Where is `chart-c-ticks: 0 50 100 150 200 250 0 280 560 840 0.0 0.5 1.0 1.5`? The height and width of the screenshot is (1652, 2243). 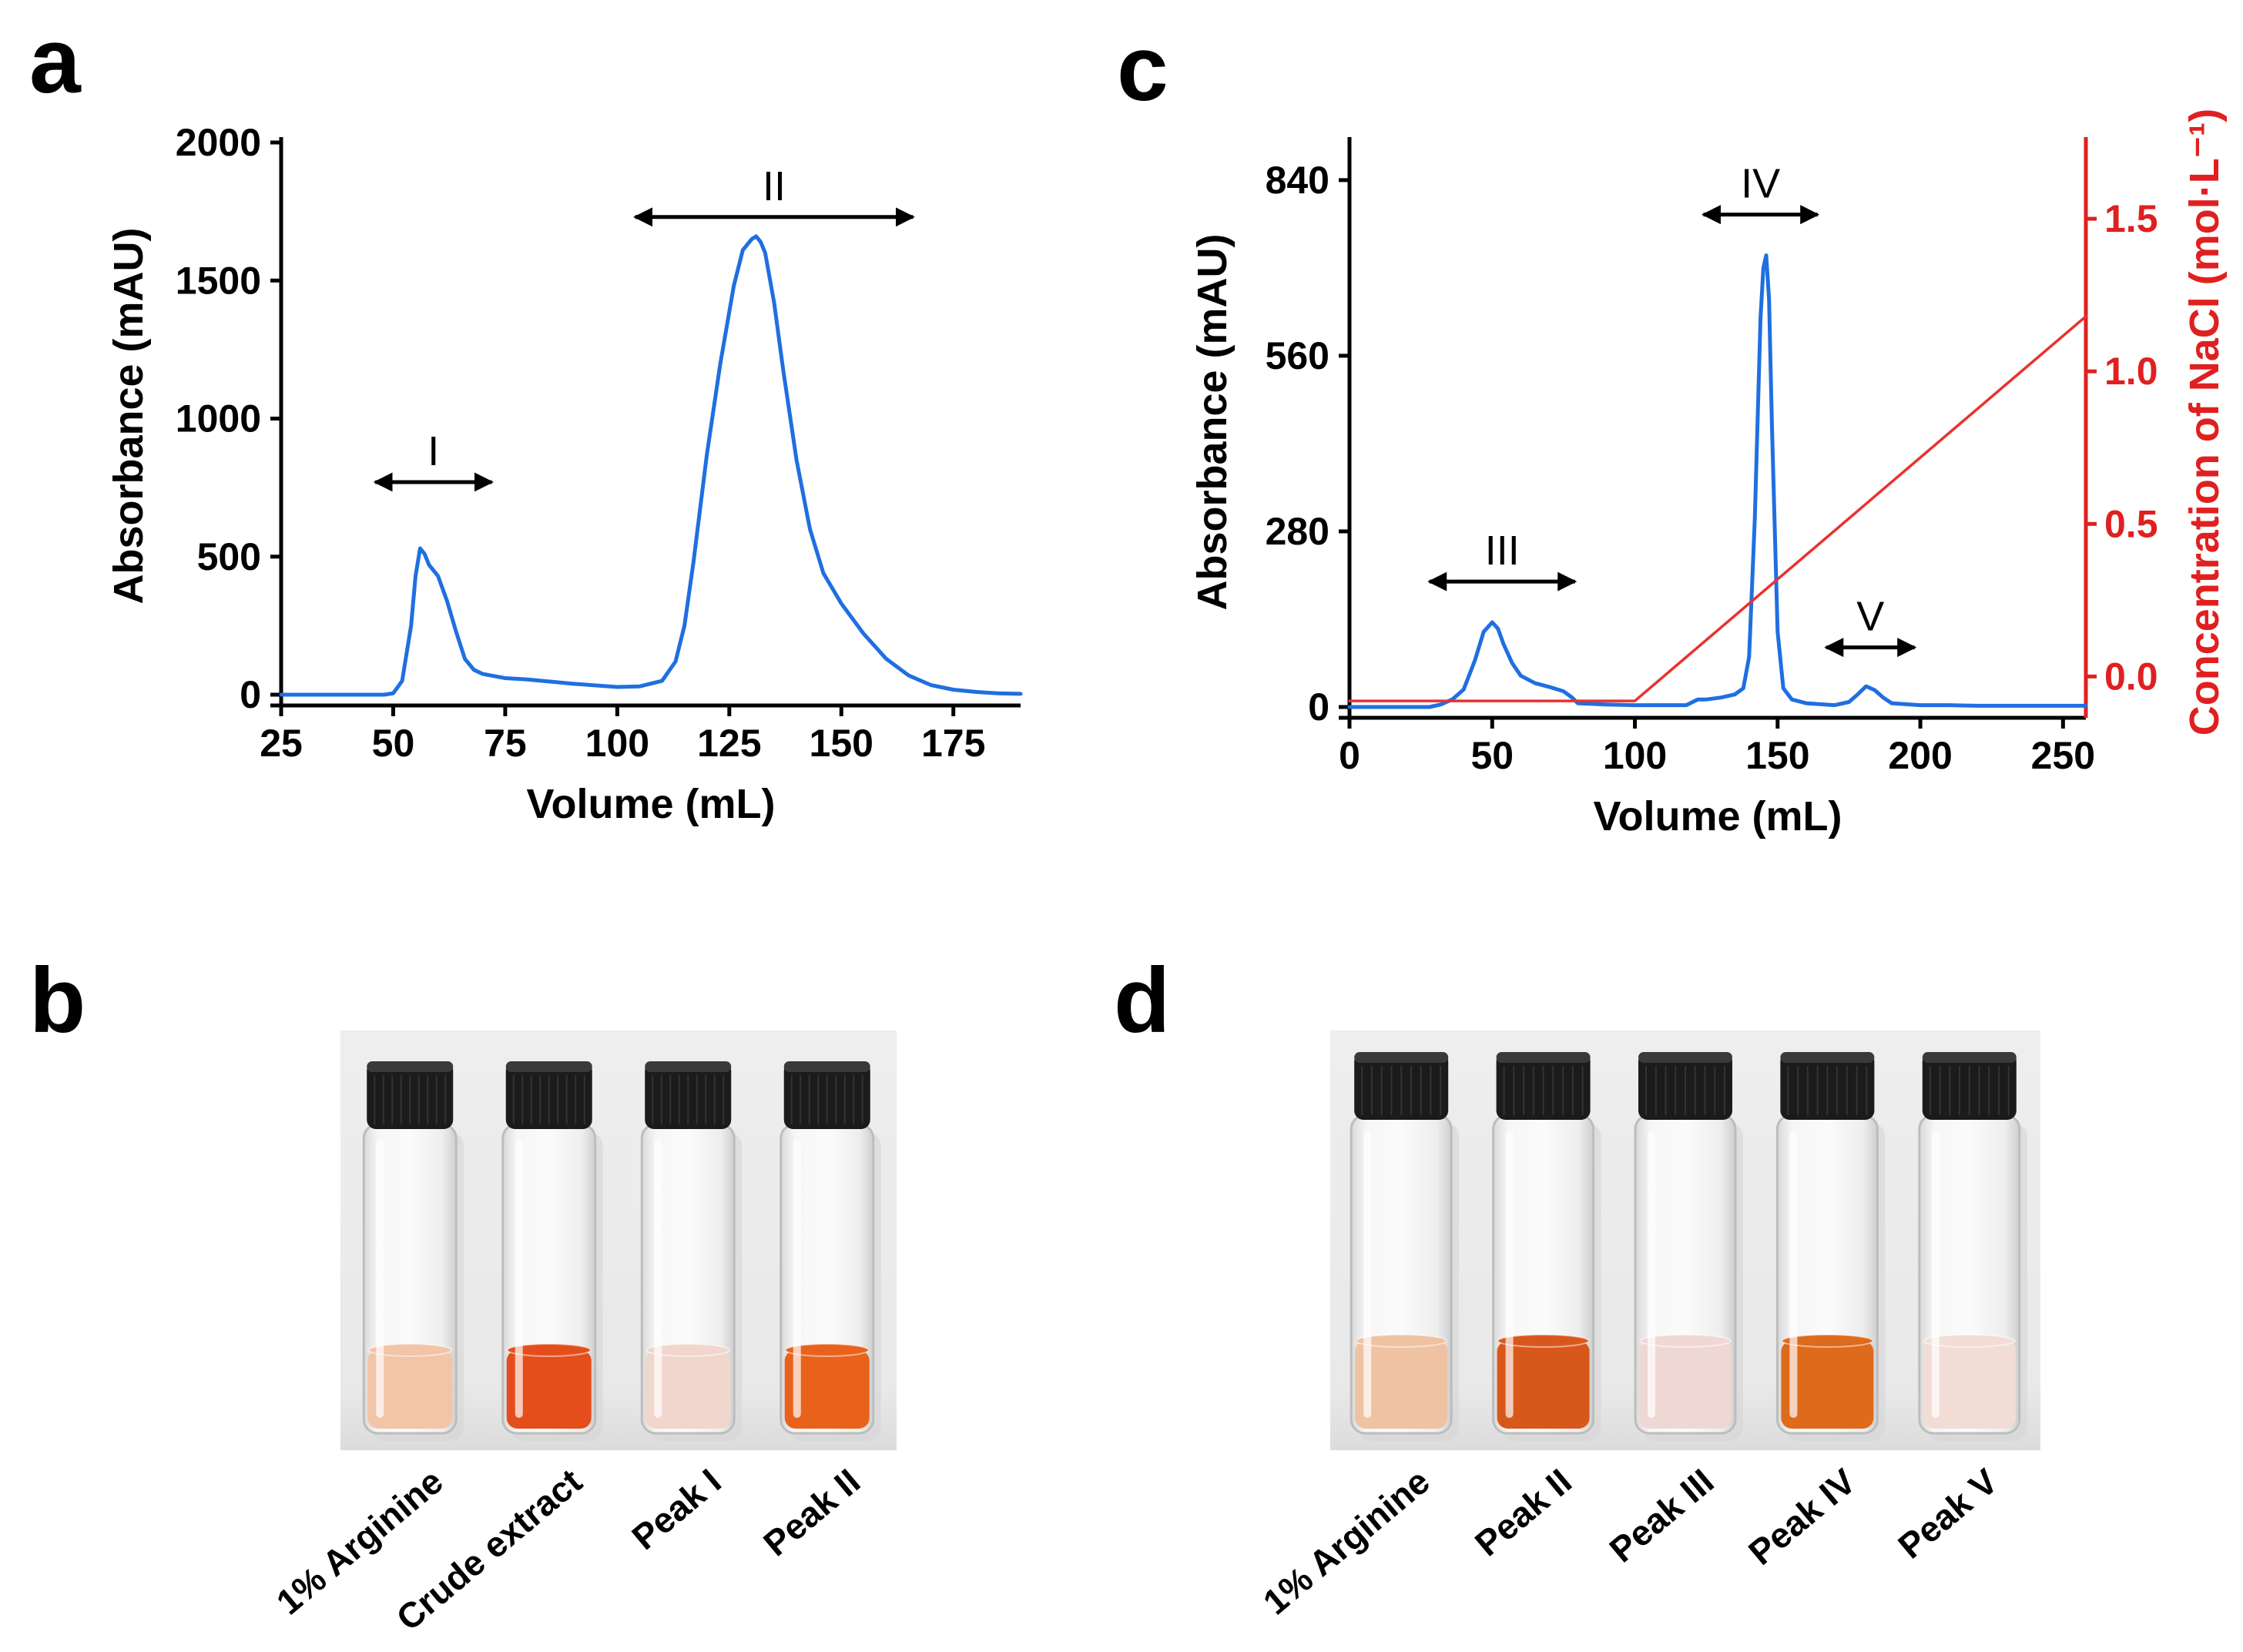
chart-c-ticks: 0 50 100 150 200 250 0 280 560 840 0.0 0.5 1.0 1.5 is located at coordinates (1712, 468).